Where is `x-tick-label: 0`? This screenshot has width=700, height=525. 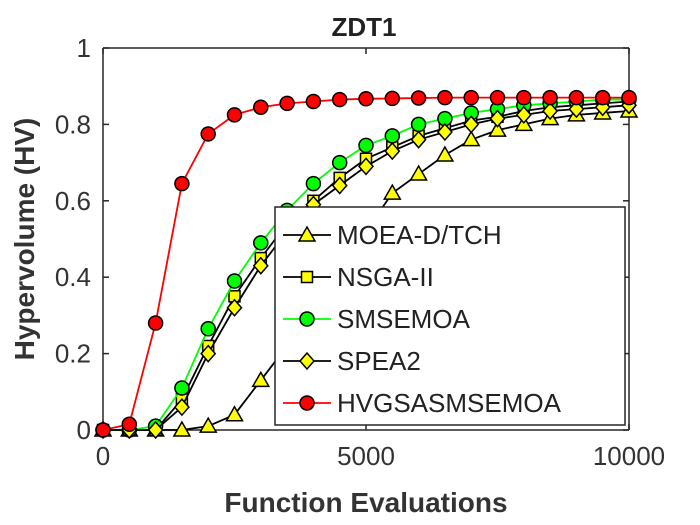
x-tick-label: 0 is located at coordinates (103, 456).